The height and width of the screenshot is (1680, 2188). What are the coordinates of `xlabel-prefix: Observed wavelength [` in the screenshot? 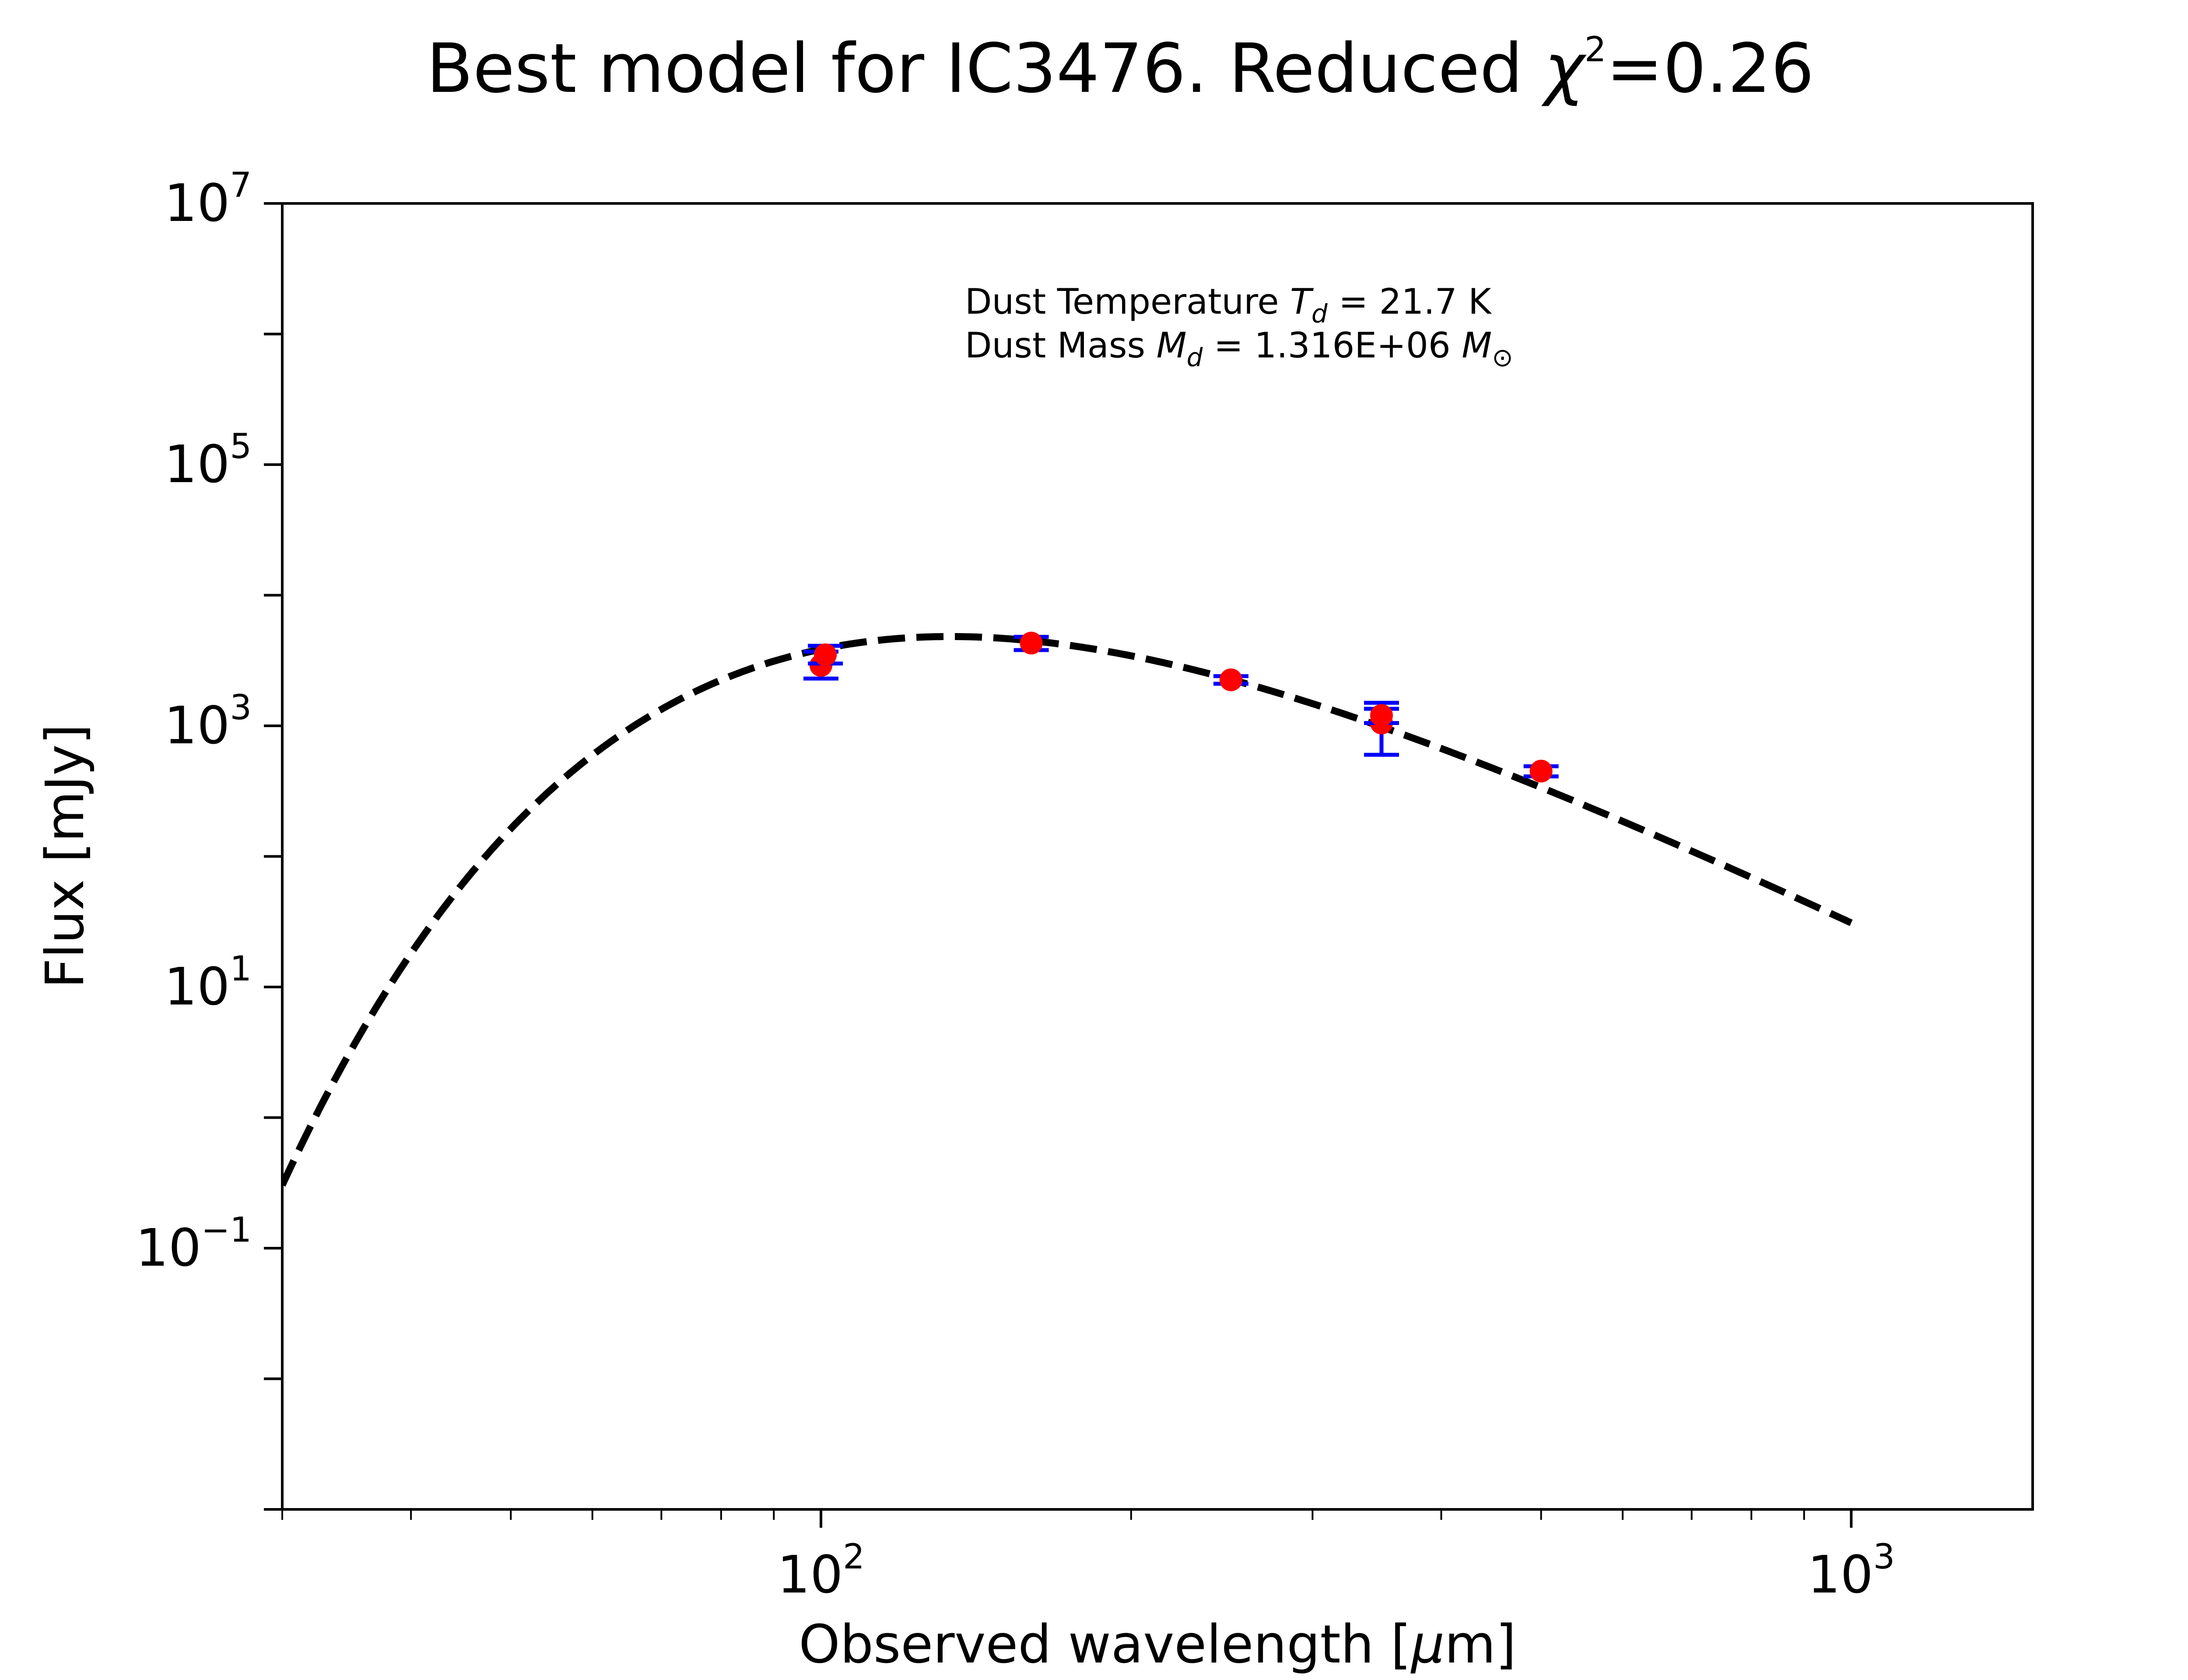 It's located at (1105, 1644).